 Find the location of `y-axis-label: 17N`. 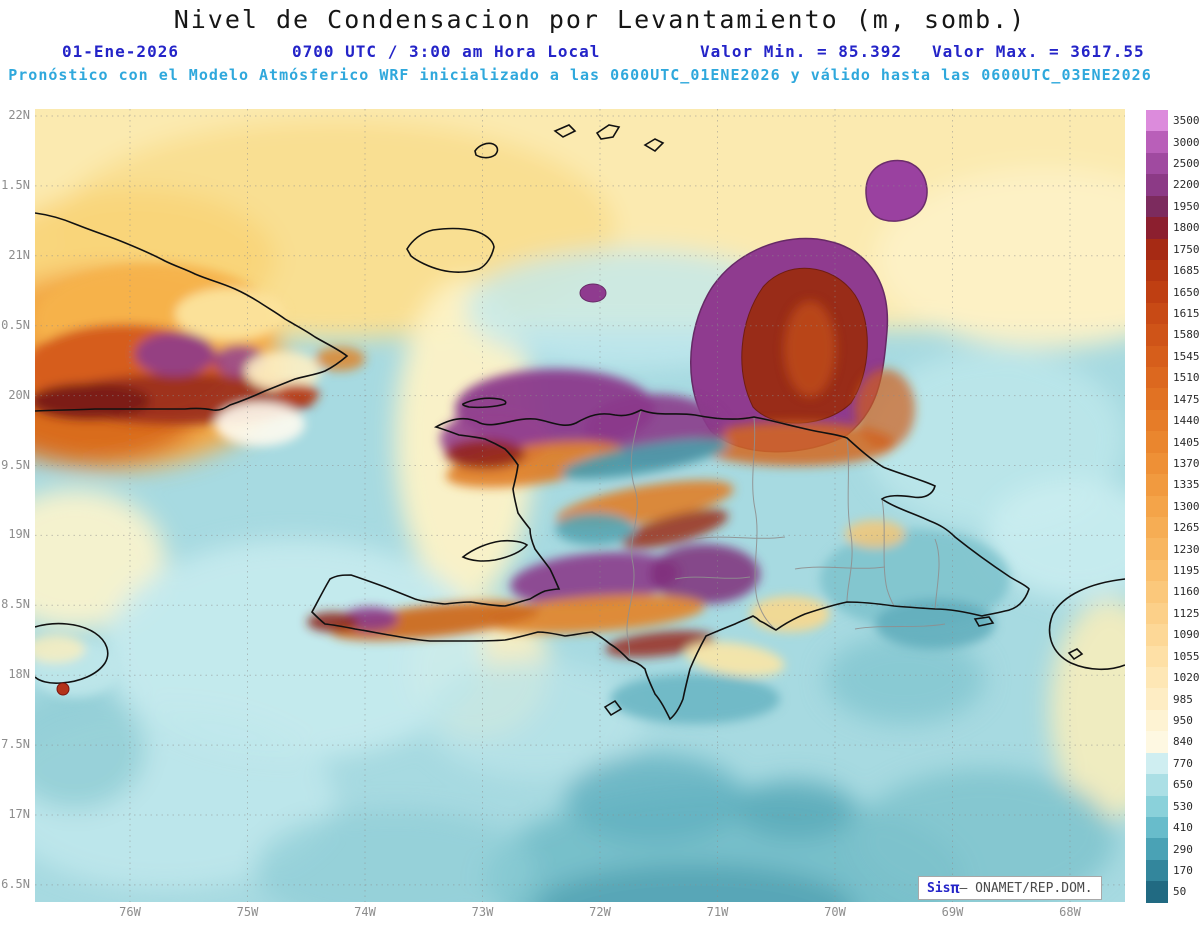

y-axis-label: 17N is located at coordinates (19, 814).